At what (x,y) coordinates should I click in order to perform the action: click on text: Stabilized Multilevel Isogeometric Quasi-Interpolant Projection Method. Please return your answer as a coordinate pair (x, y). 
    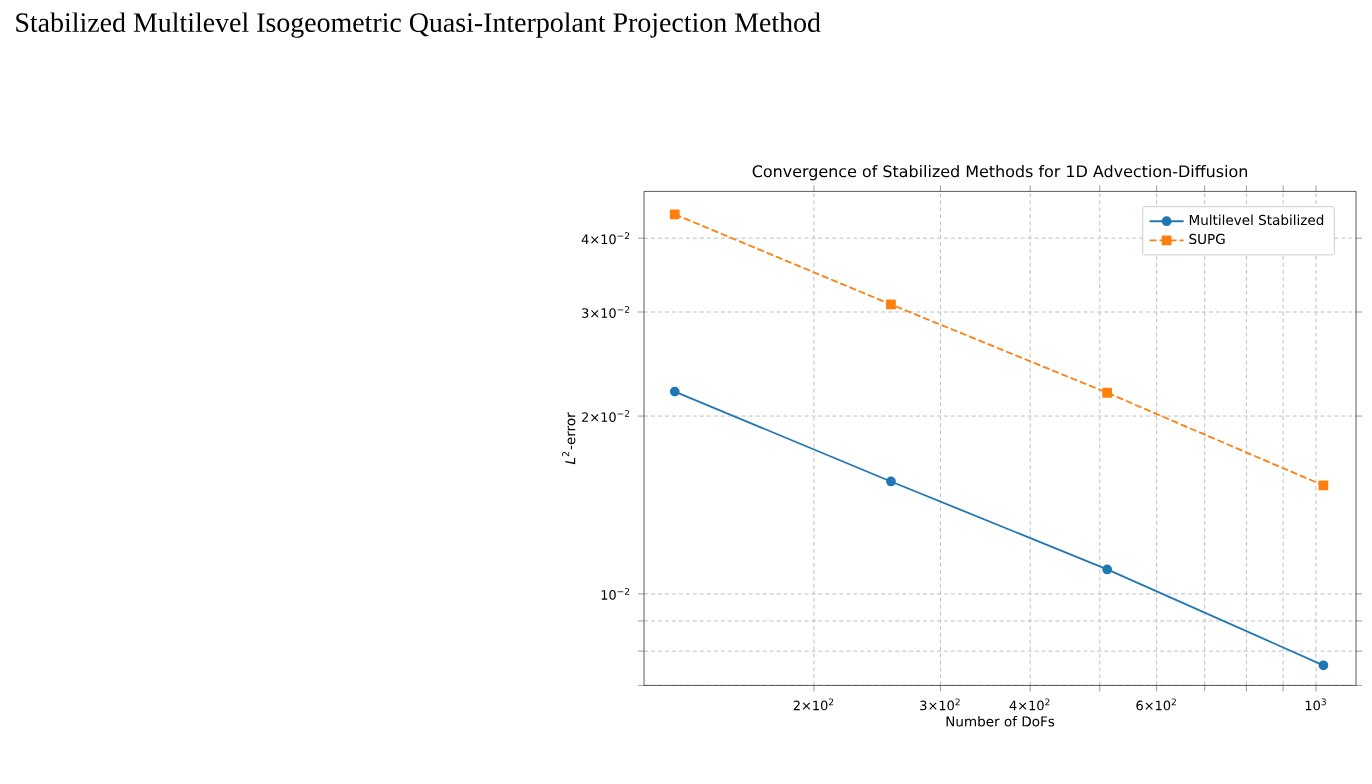
    Looking at the image, I should click on (418, 25).